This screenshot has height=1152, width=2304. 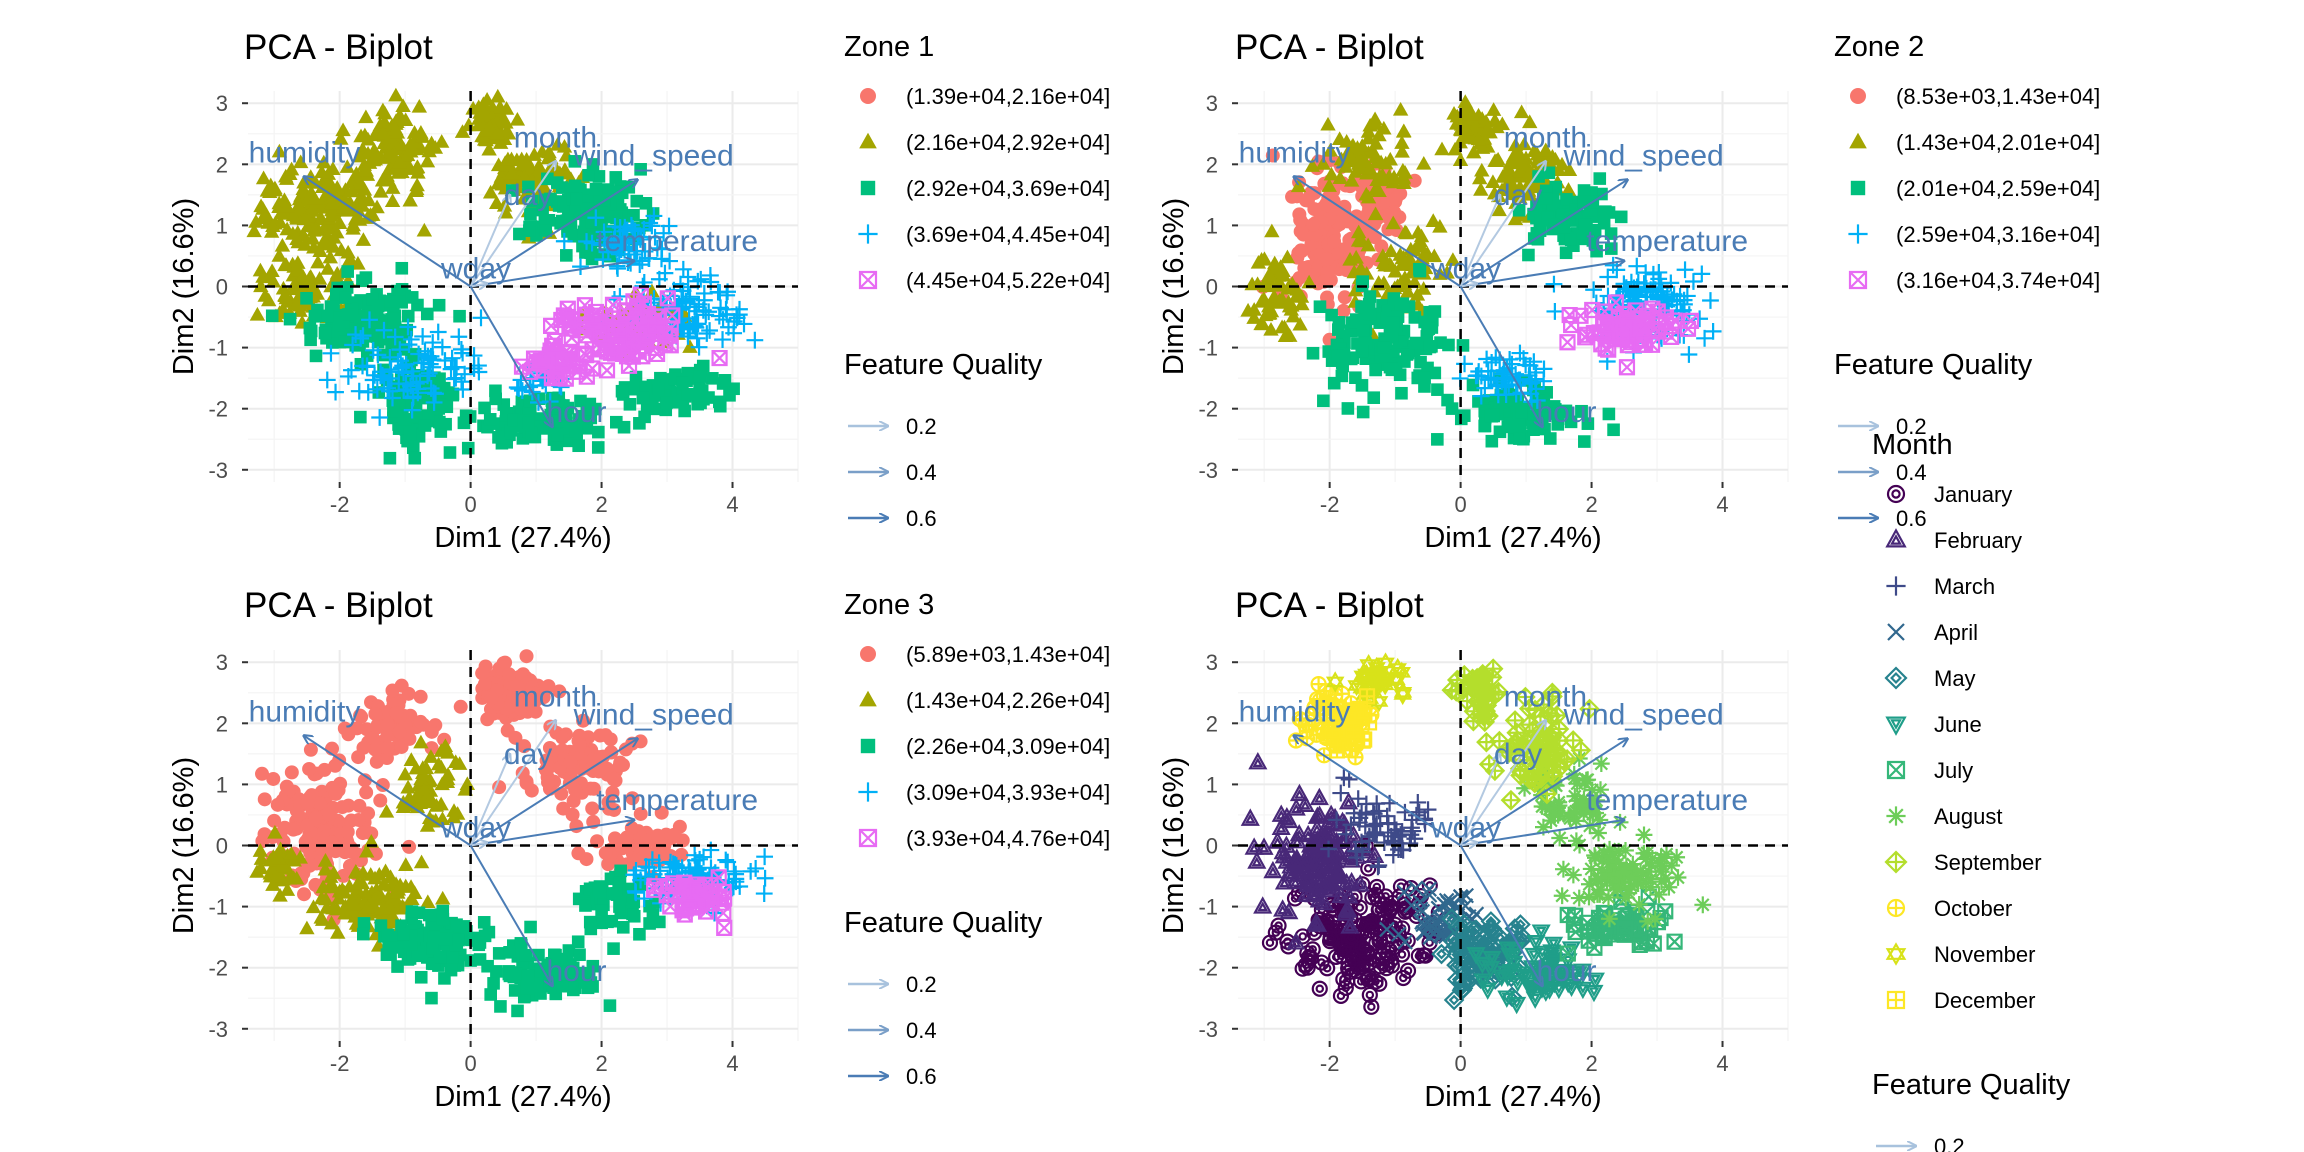 I want to click on y-tick-label: -1, so click(x=218, y=348).